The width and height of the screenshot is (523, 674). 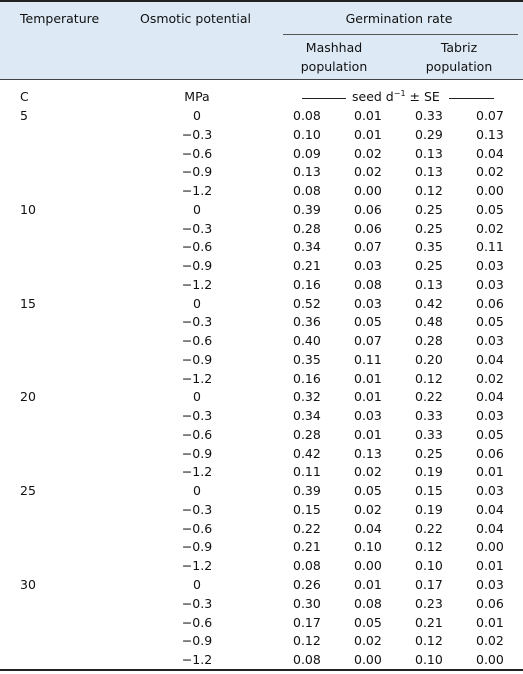 What do you see at coordinates (307, 622) in the screenshot?
I see `mashhad-rate: 0.17` at bounding box center [307, 622].